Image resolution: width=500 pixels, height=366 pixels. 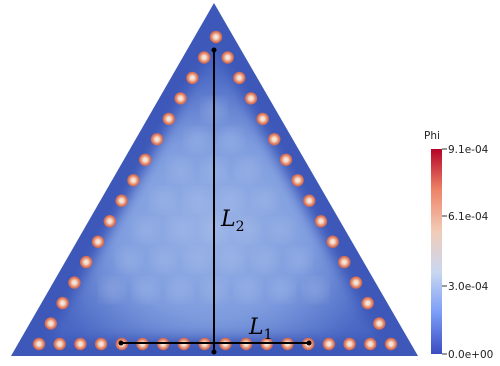 What do you see at coordinates (436, 251) in the screenshot?
I see `colorbar-gradient` at bounding box center [436, 251].